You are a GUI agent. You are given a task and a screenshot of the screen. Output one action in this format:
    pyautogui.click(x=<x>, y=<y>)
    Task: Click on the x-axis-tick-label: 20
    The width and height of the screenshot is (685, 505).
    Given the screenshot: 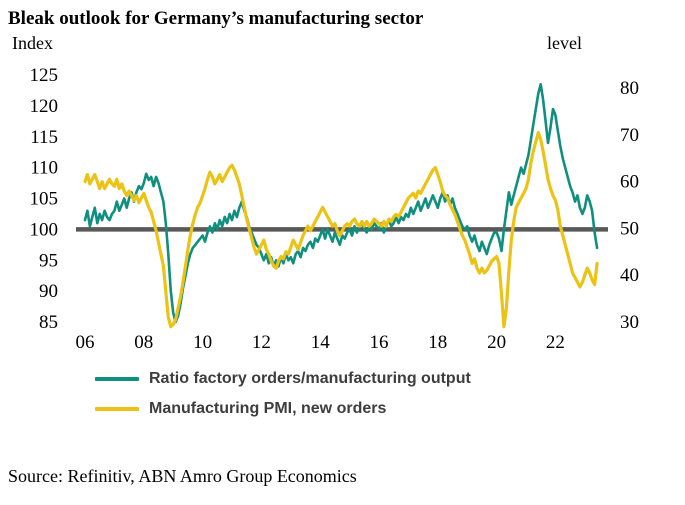 What is the action you would take?
    pyautogui.click(x=496, y=342)
    